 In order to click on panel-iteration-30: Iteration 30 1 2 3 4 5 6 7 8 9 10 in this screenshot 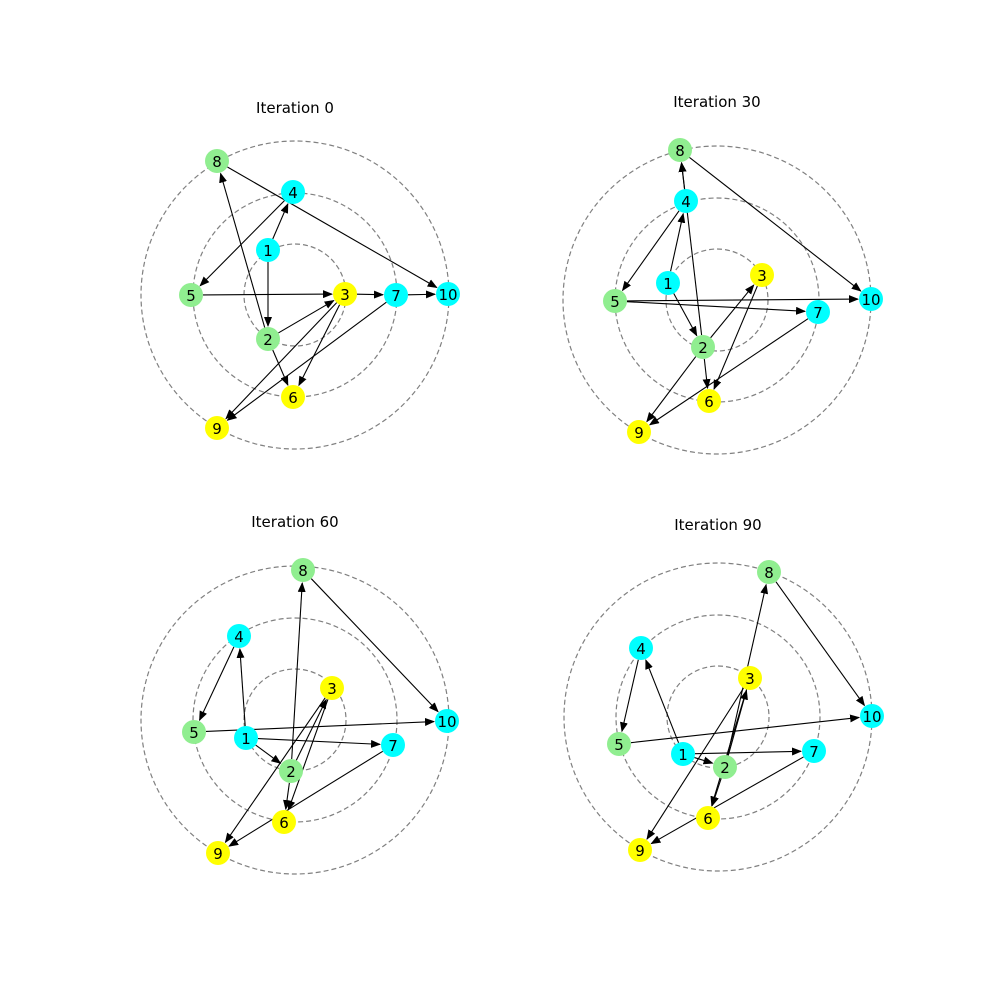, I will do `click(722, 274)`.